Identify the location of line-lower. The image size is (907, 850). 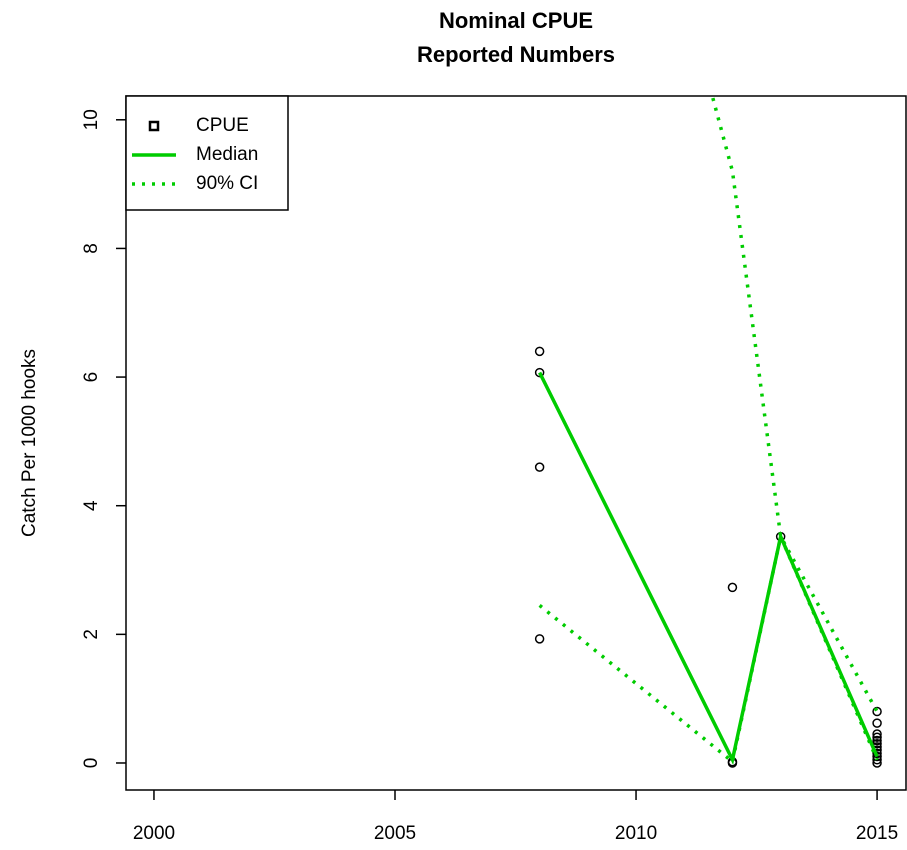
(708, 647).